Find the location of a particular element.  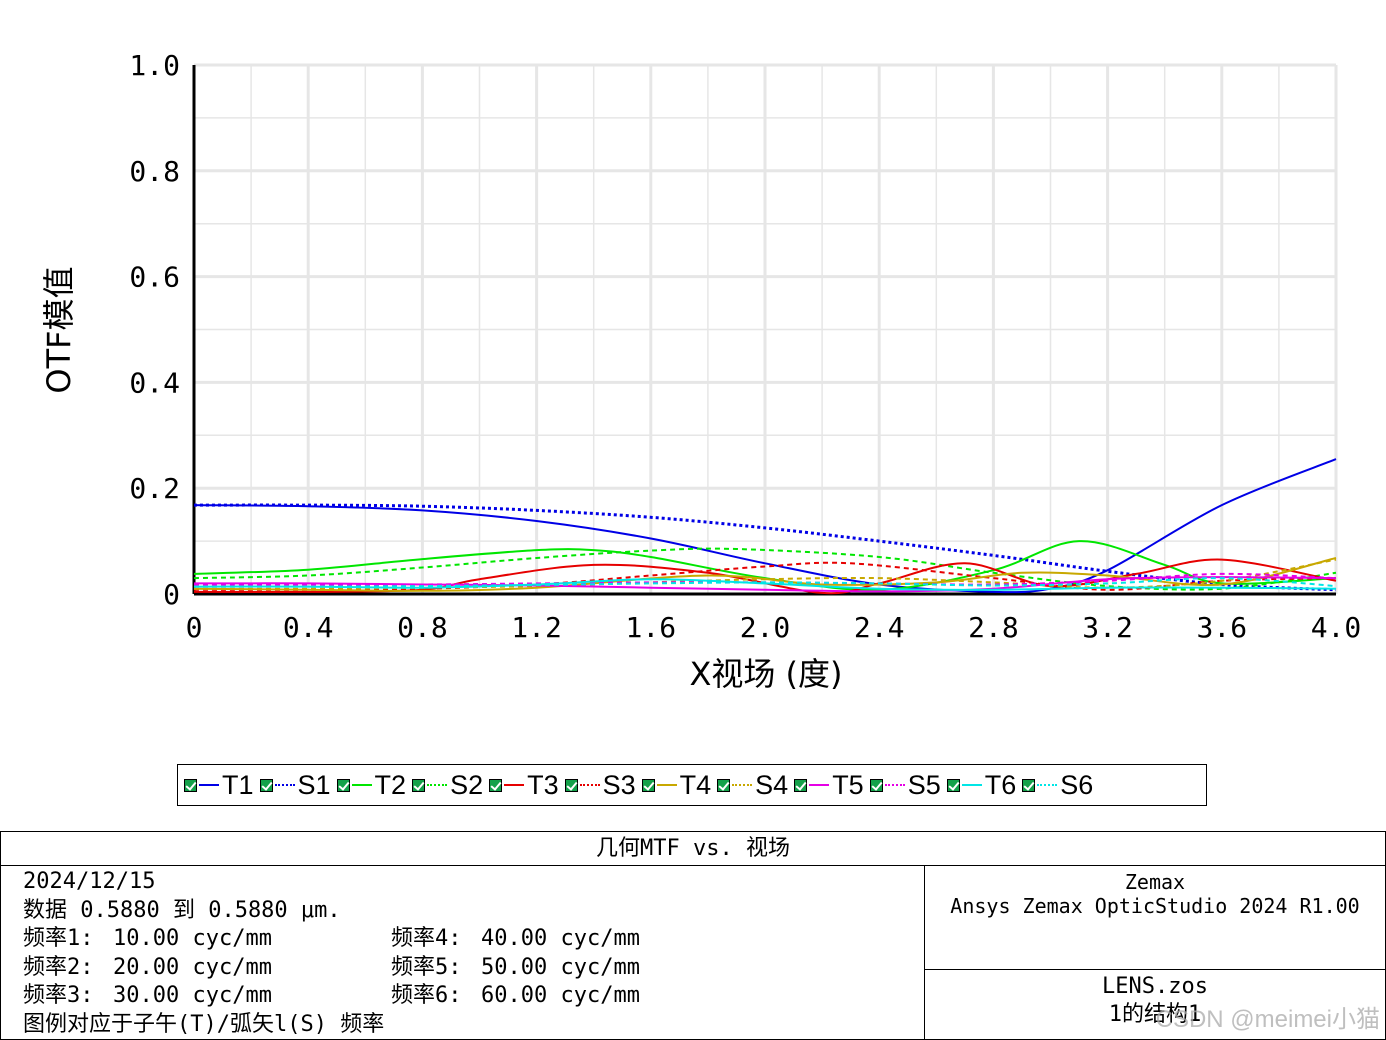

legend-item-s4: S4 is located at coordinates (752, 785).